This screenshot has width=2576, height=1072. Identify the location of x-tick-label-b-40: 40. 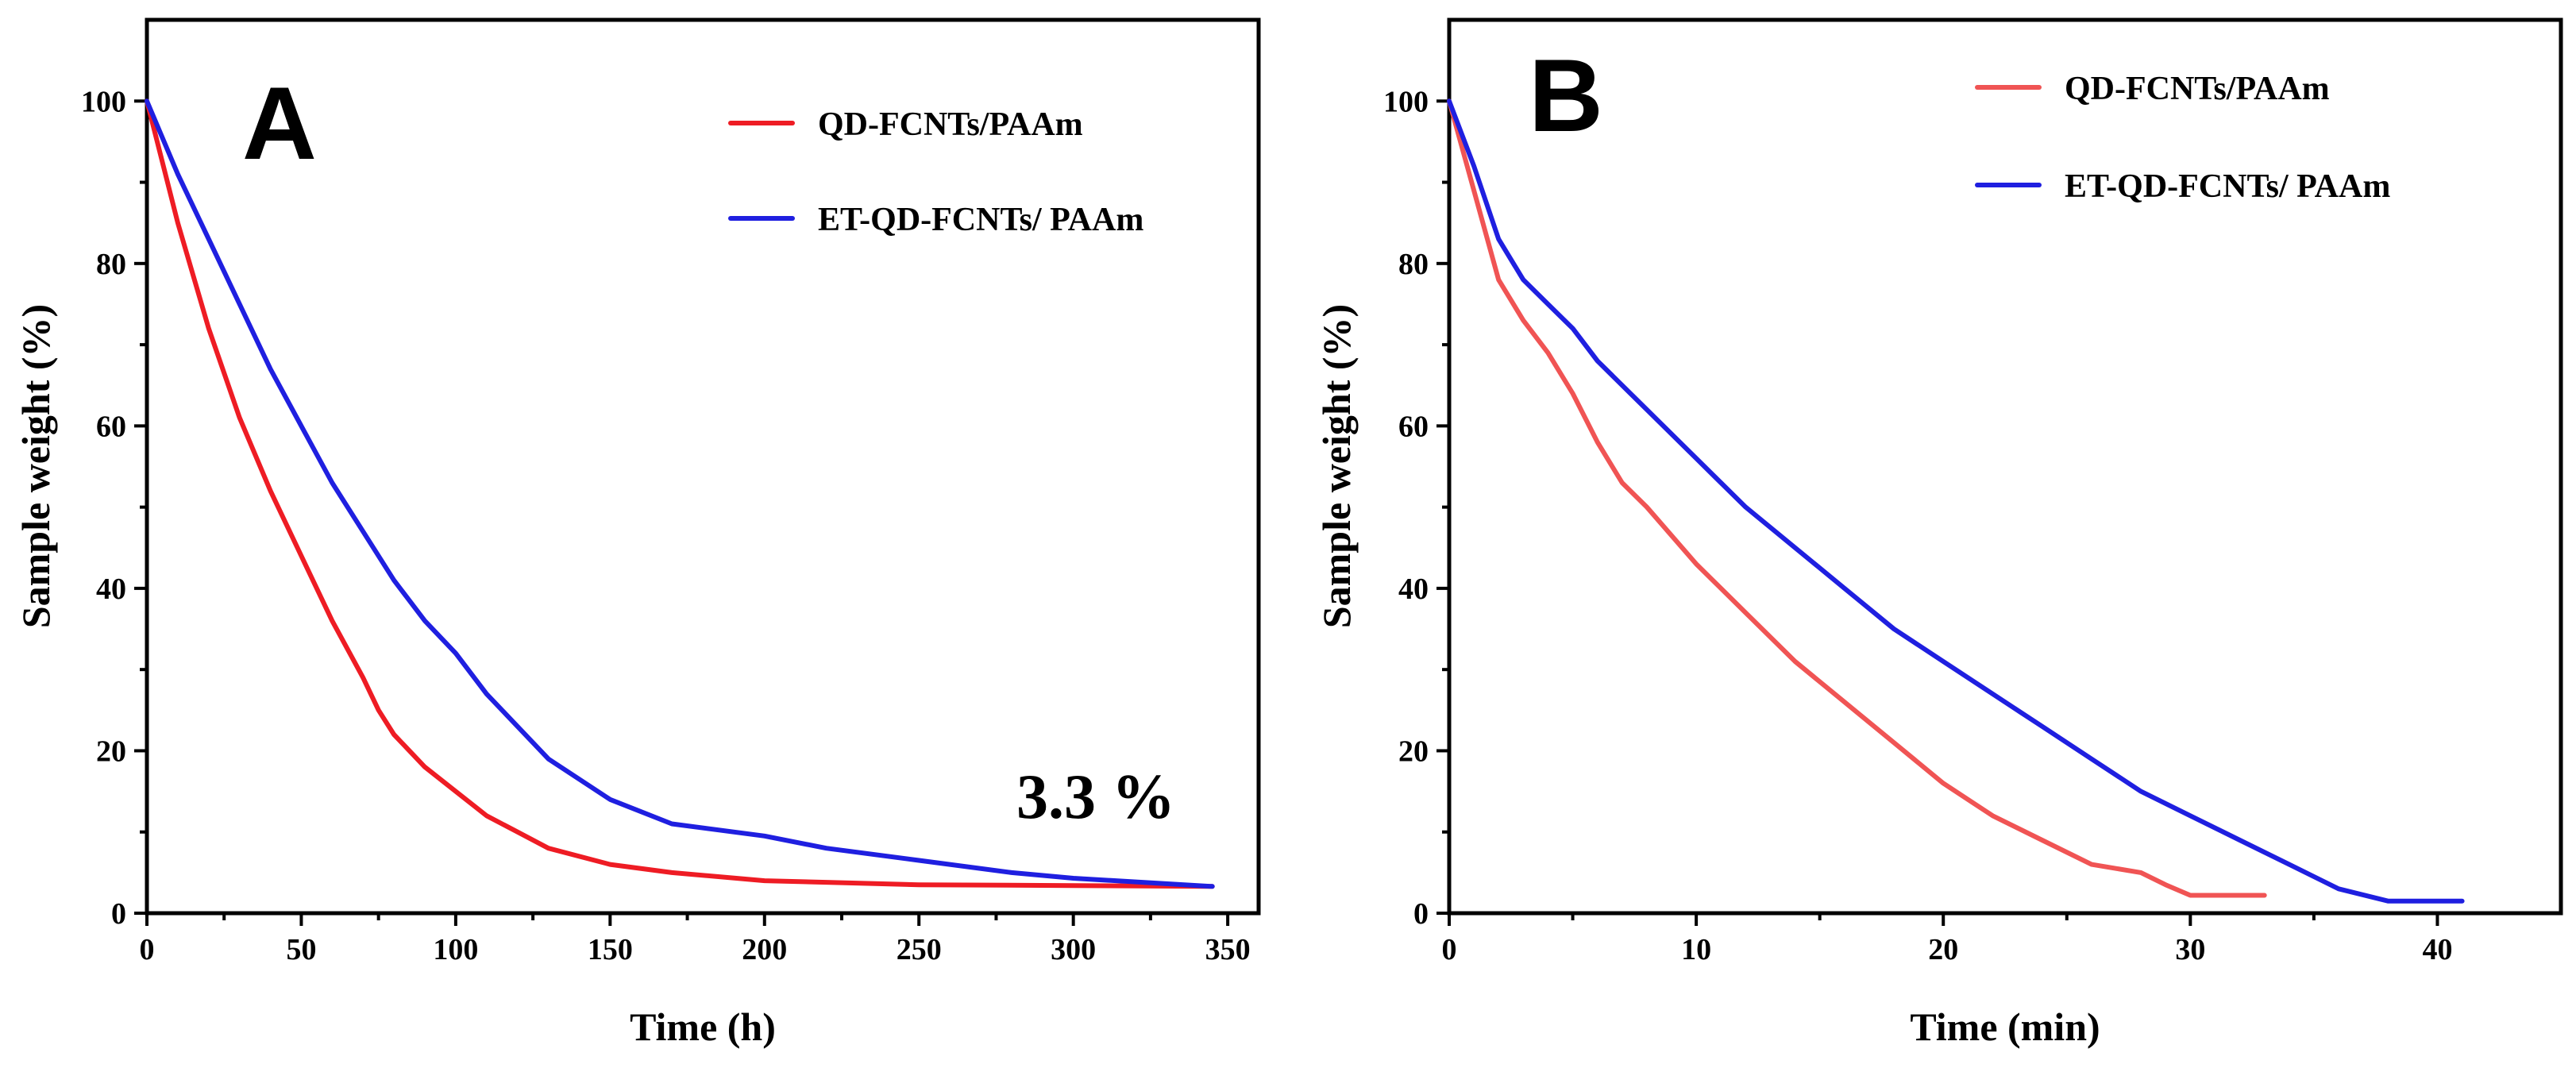
(2437, 949).